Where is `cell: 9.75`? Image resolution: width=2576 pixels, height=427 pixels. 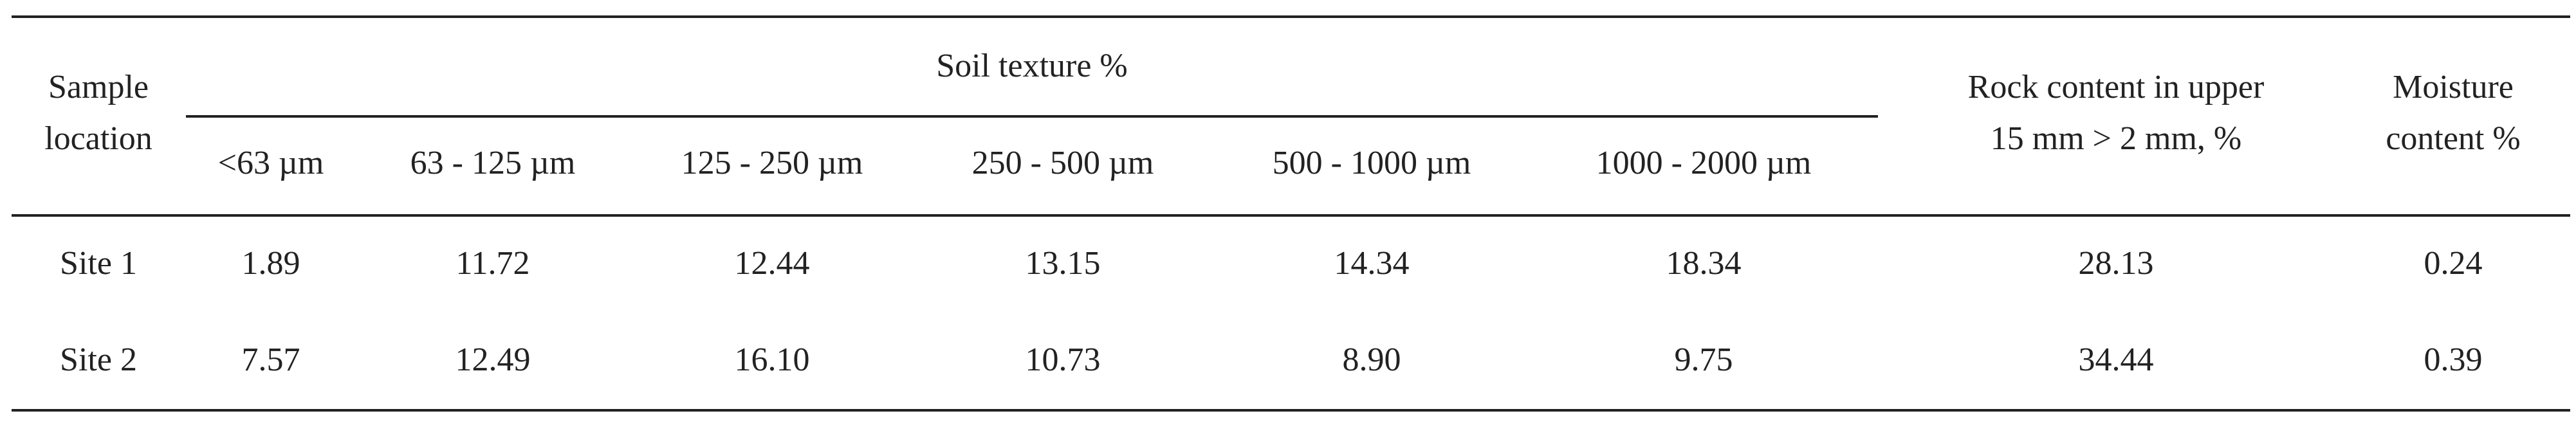 cell: 9.75 is located at coordinates (1704, 359).